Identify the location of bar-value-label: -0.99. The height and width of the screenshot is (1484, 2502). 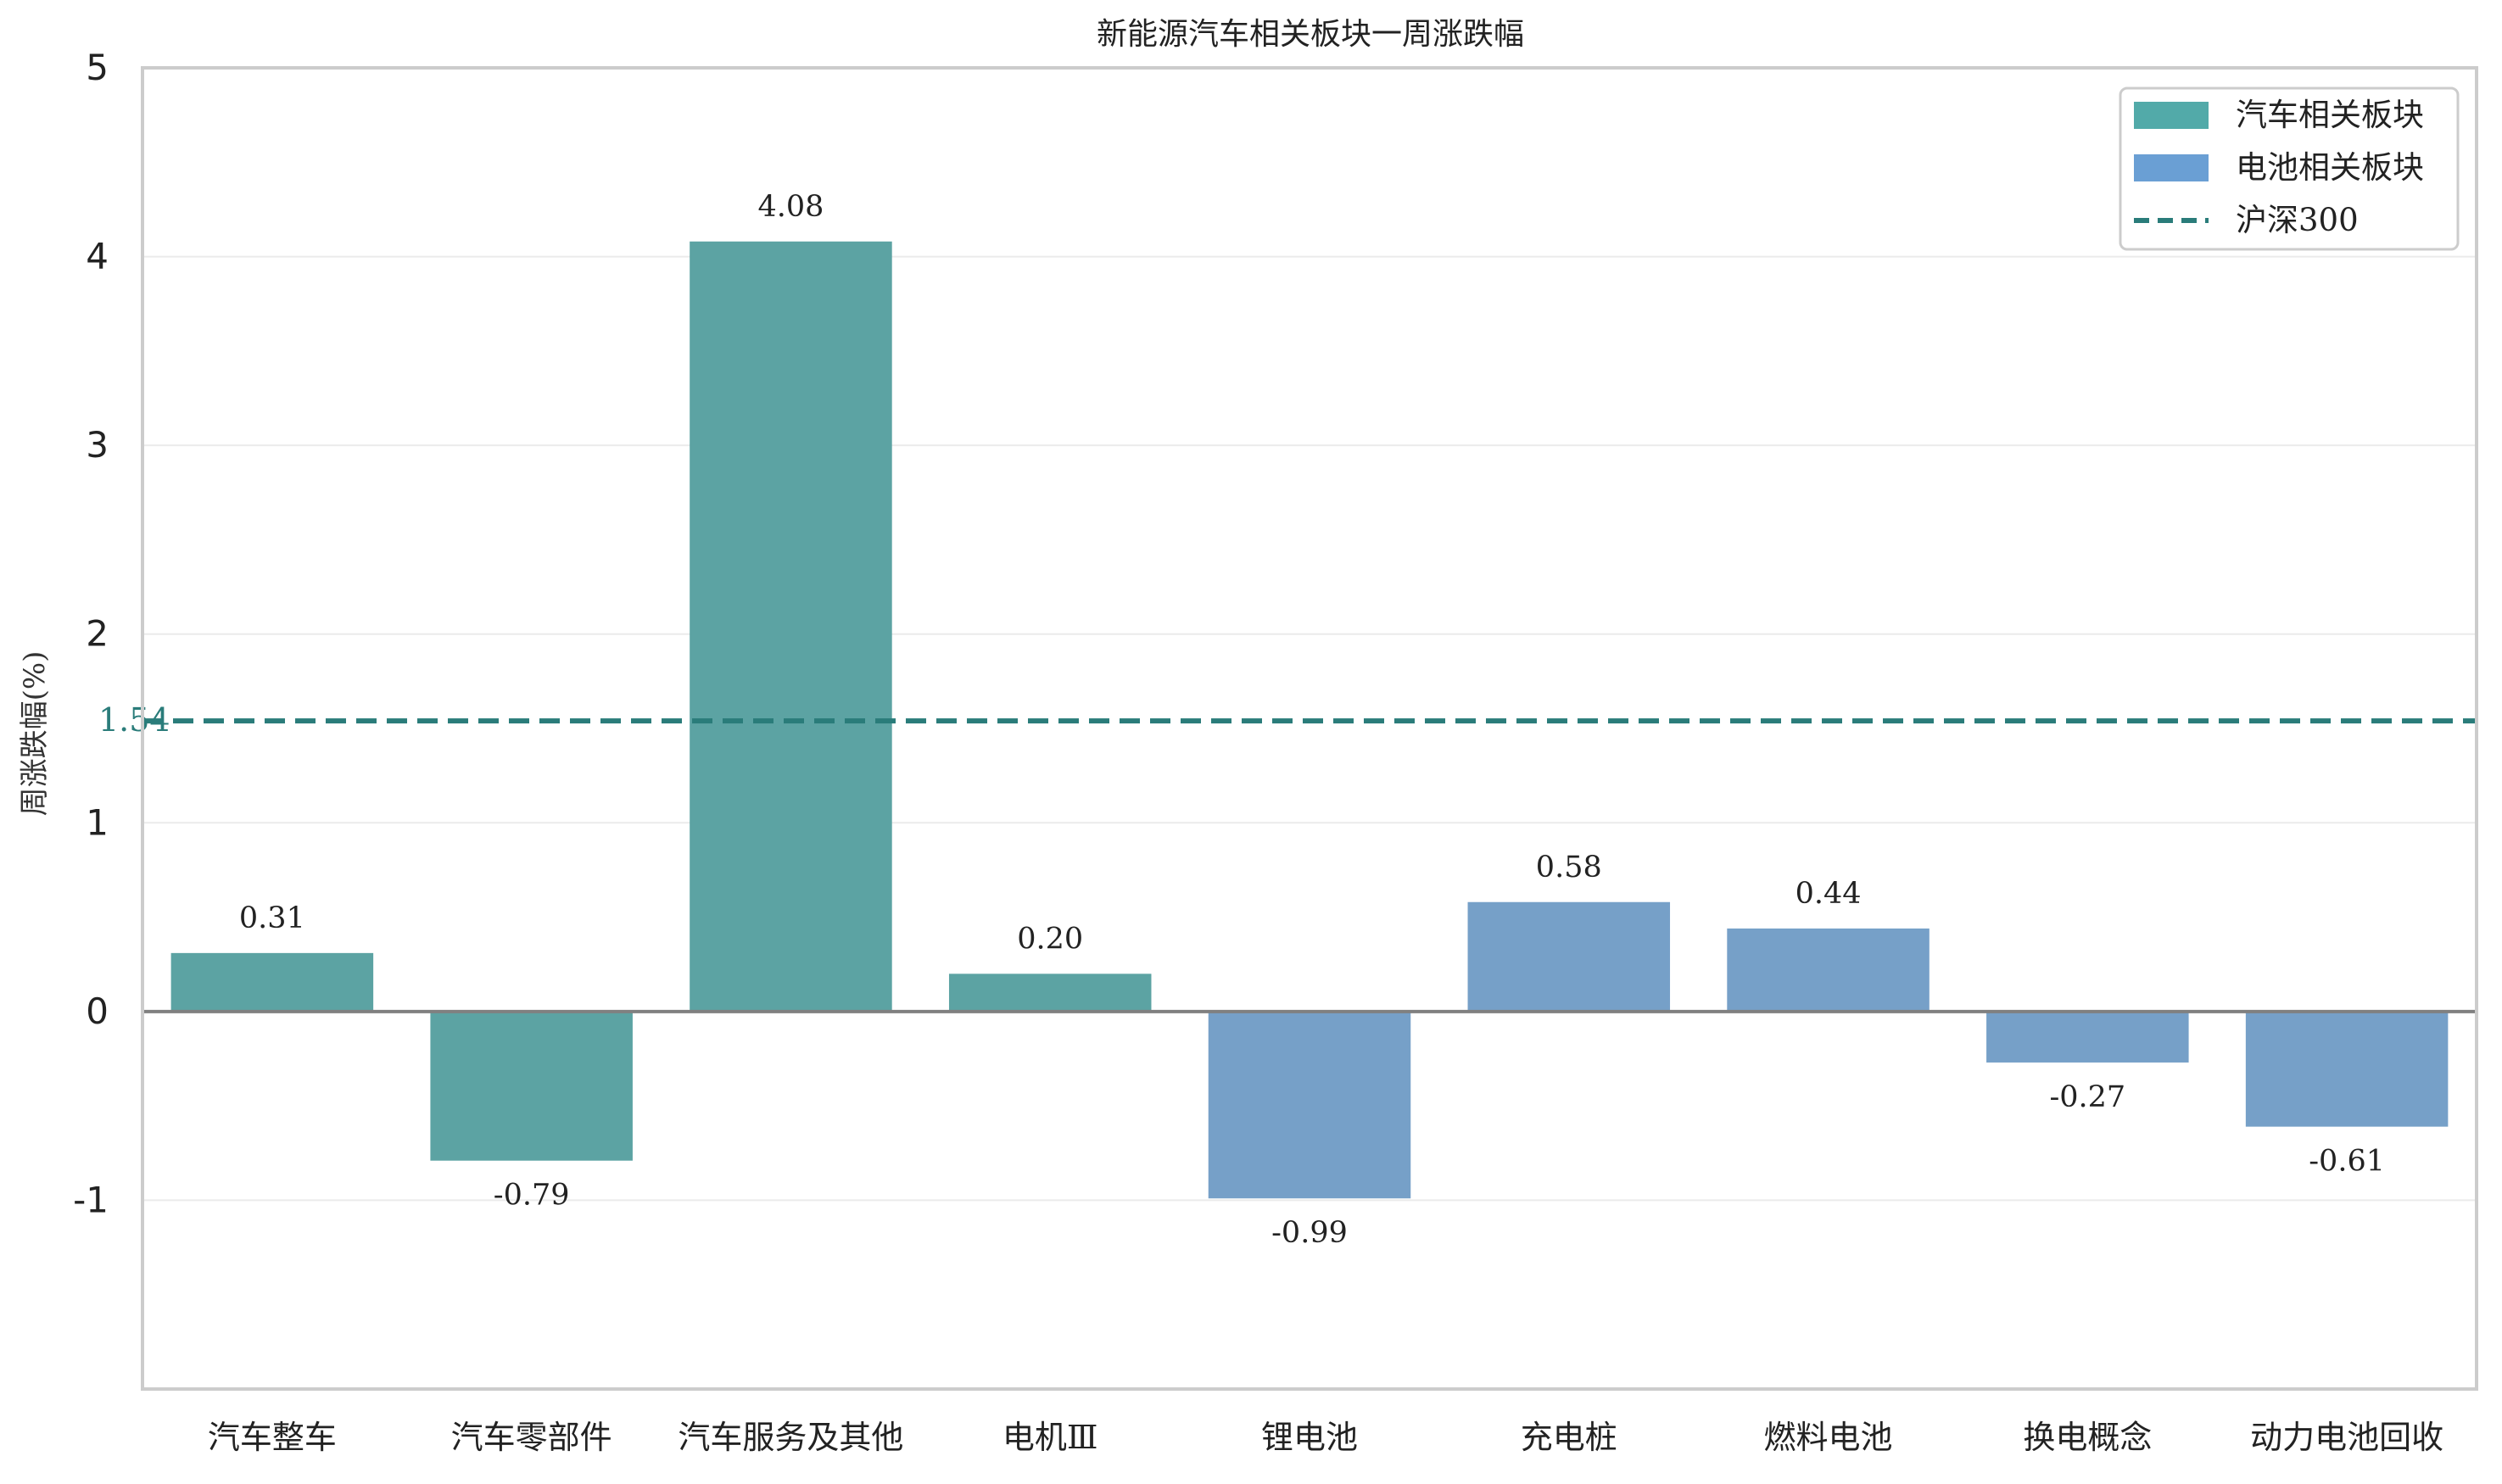
(1309, 1233).